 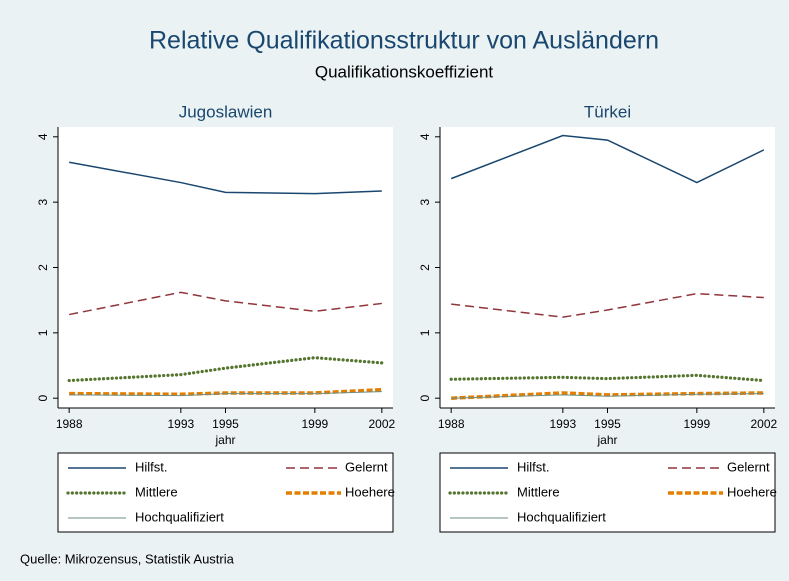 I want to click on chart-subtitle: Qualifikationskoeffizient, so click(x=404, y=71).